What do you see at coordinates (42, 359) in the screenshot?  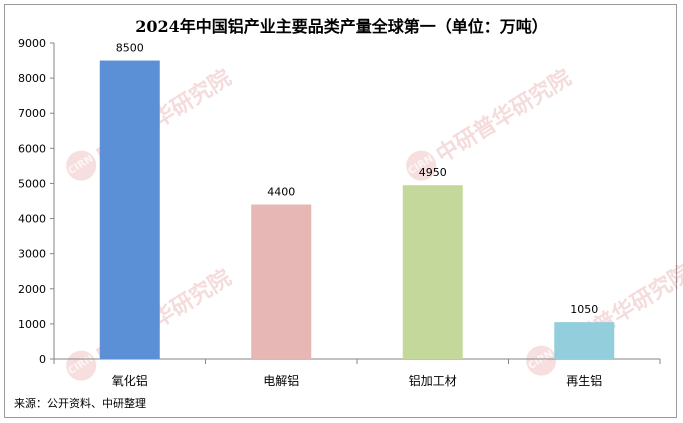 I see `y-tick-label: 0` at bounding box center [42, 359].